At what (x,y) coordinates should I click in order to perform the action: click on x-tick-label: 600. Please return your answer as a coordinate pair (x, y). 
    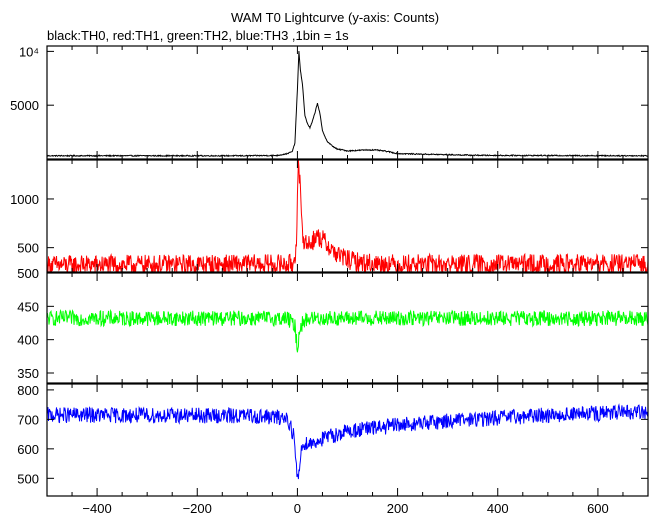
    Looking at the image, I should click on (598, 508).